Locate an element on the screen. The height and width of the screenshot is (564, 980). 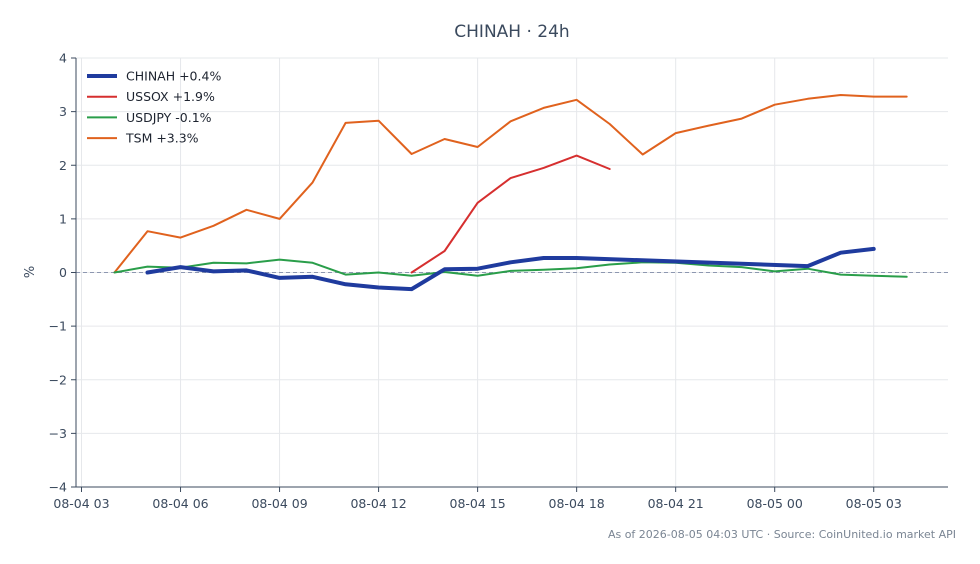
y-tick-label: −3 is located at coordinates (58, 433).